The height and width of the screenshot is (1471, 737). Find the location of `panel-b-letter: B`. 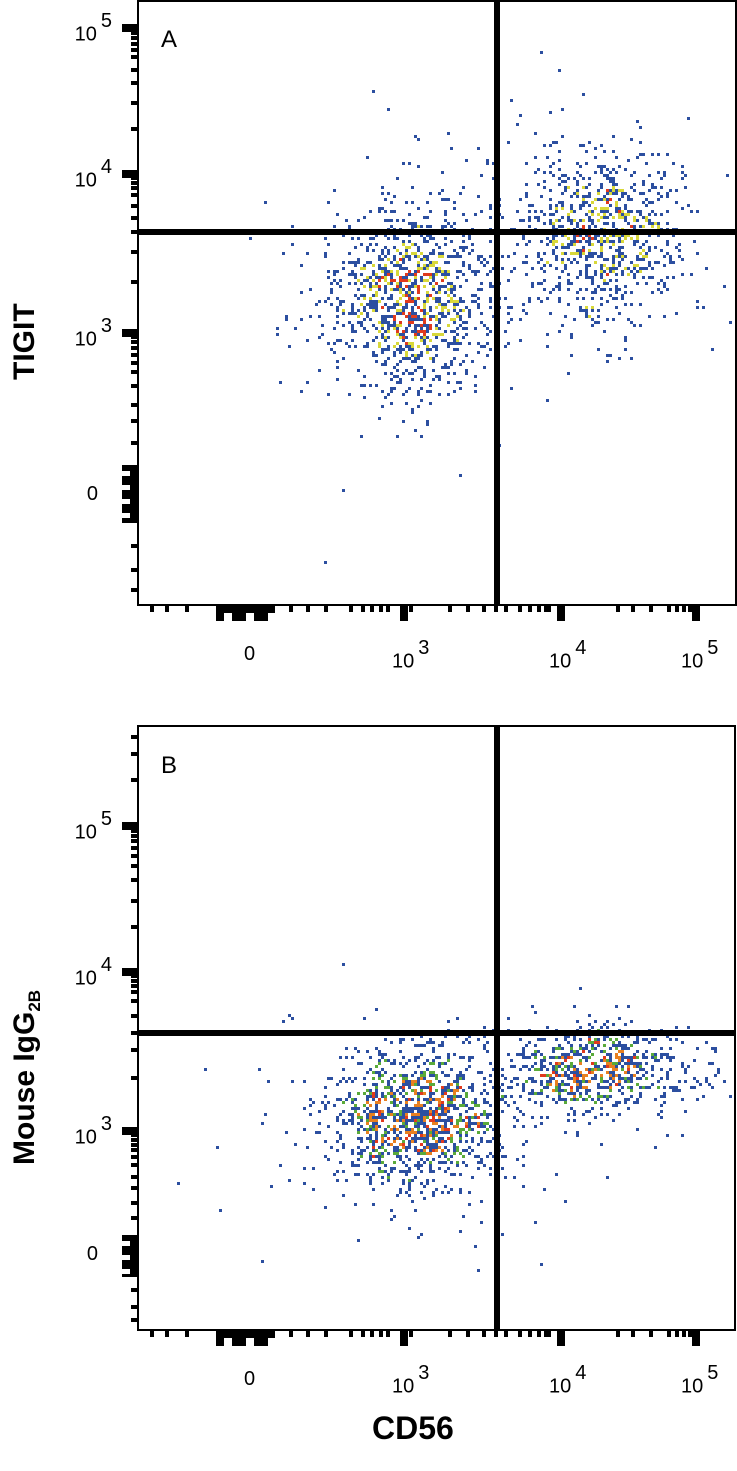

panel-b-letter: B is located at coordinates (169, 765).